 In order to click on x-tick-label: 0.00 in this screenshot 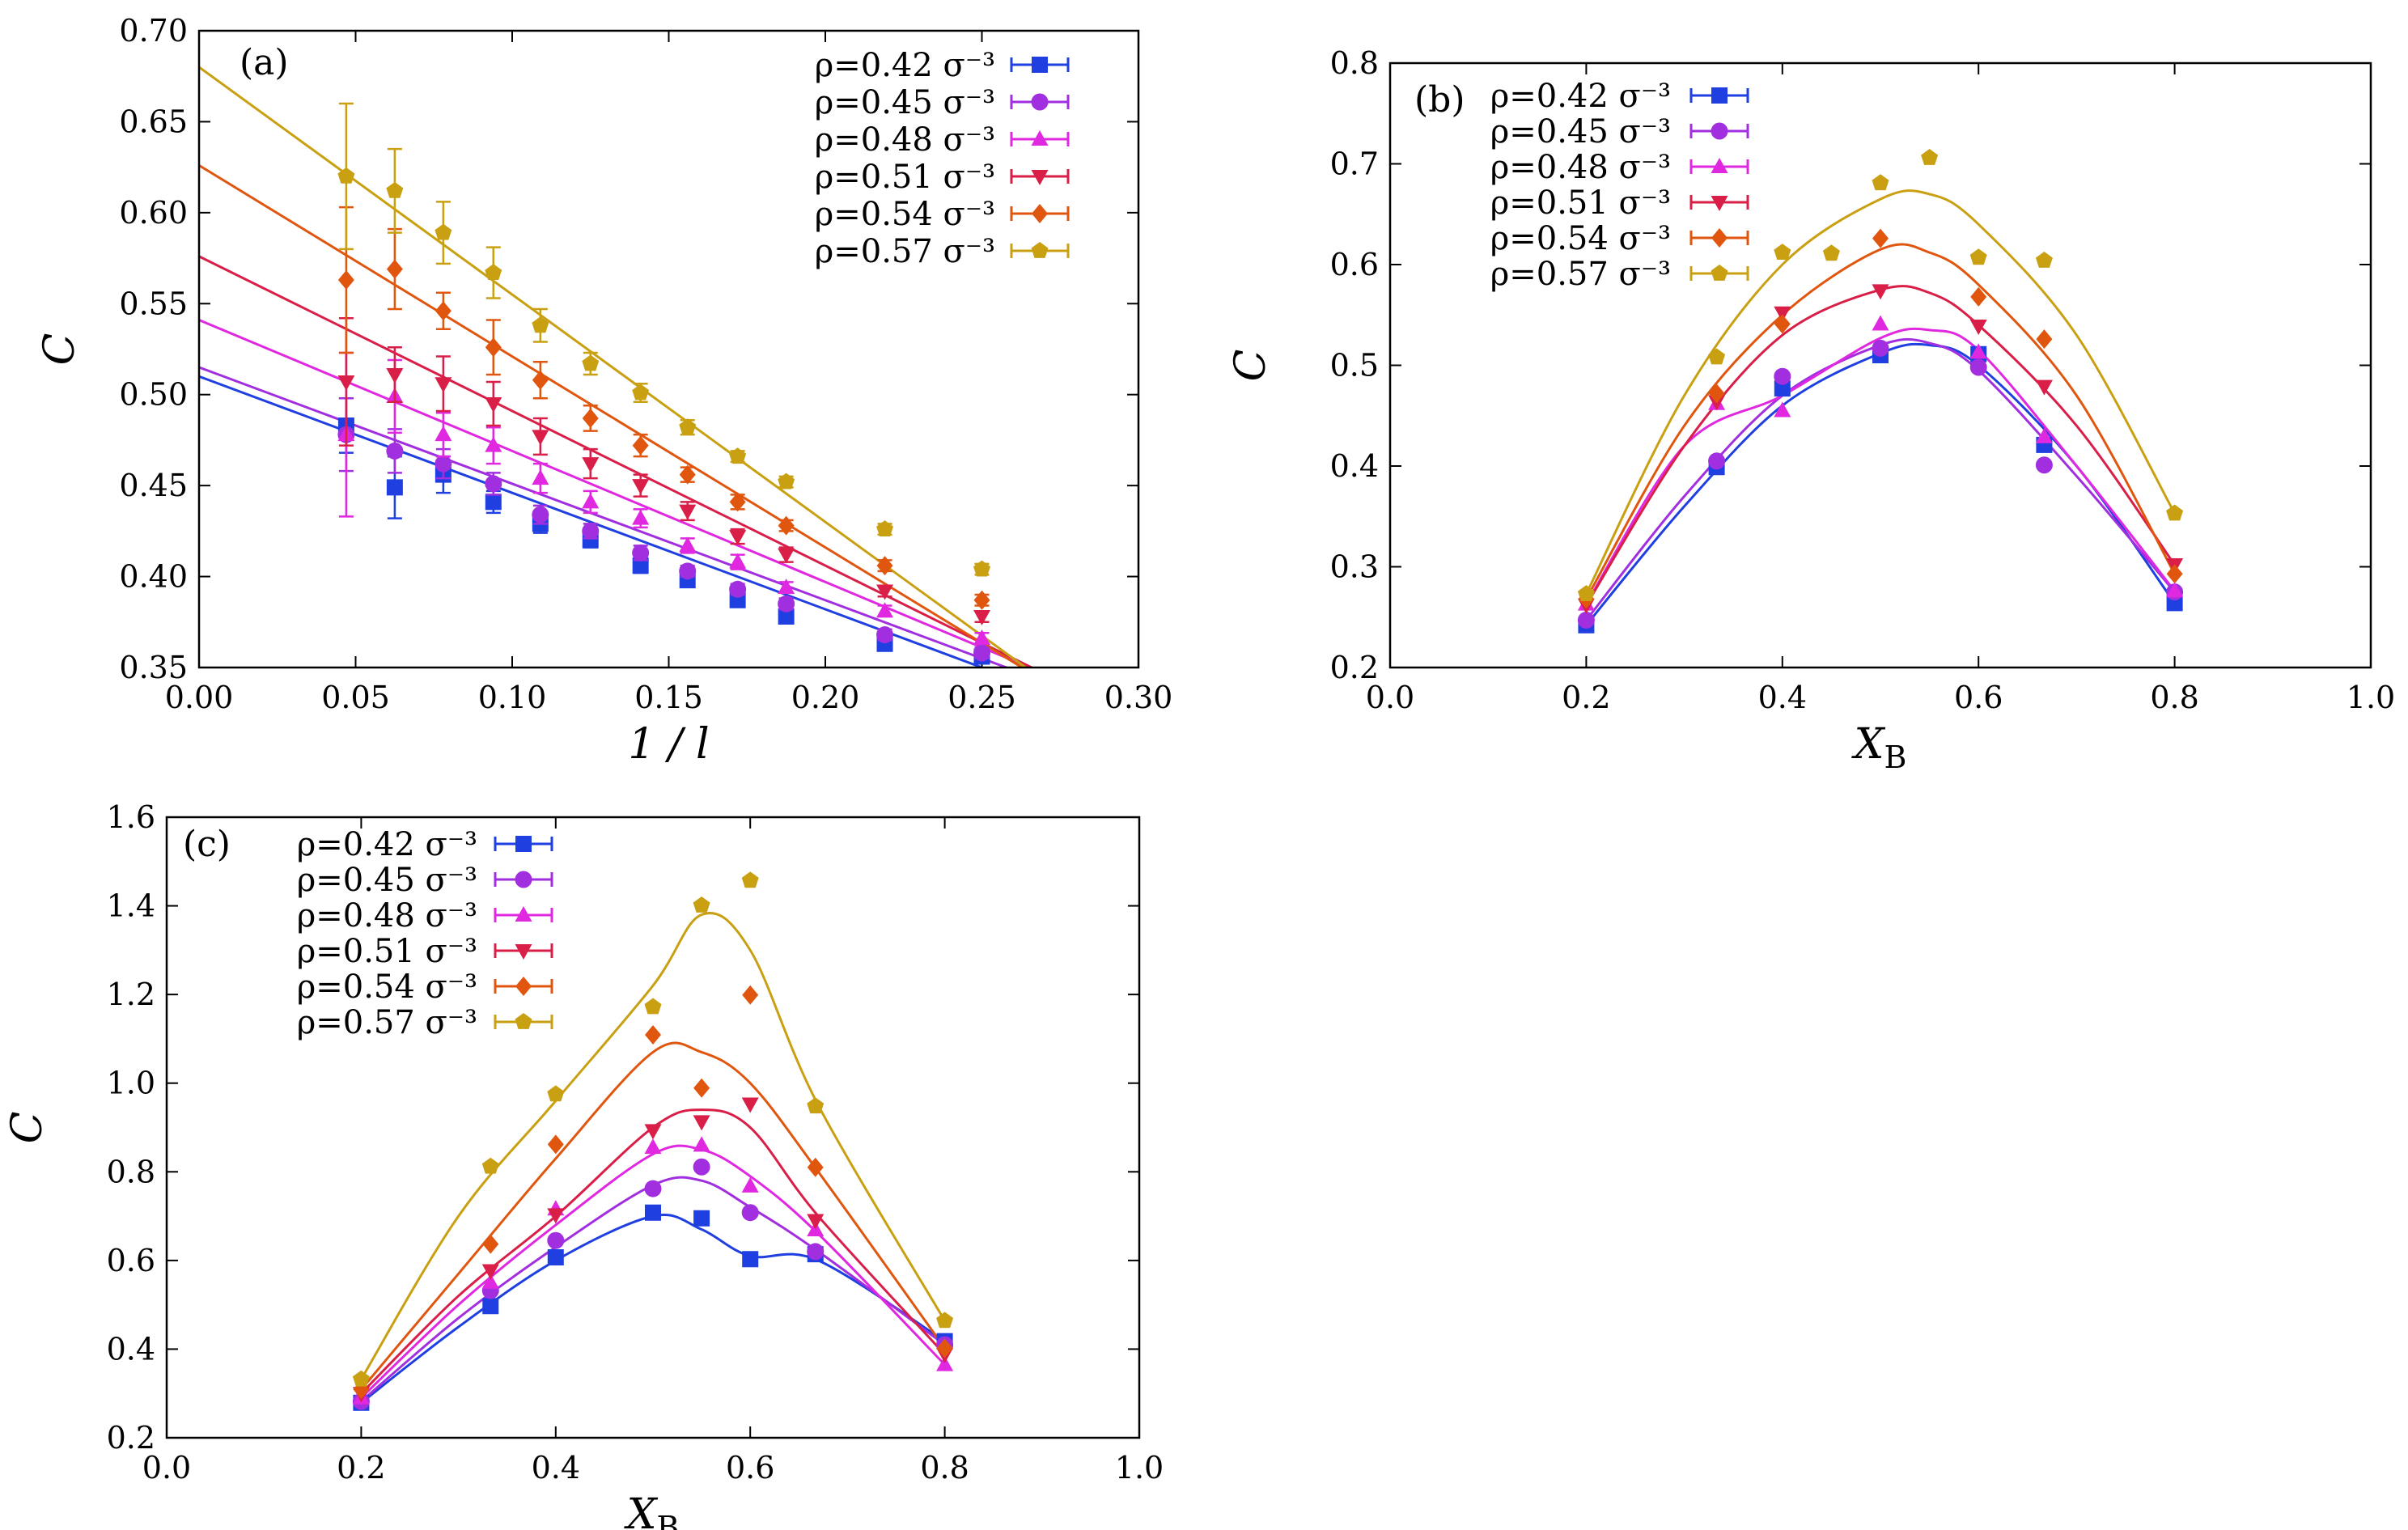, I will do `click(199, 698)`.